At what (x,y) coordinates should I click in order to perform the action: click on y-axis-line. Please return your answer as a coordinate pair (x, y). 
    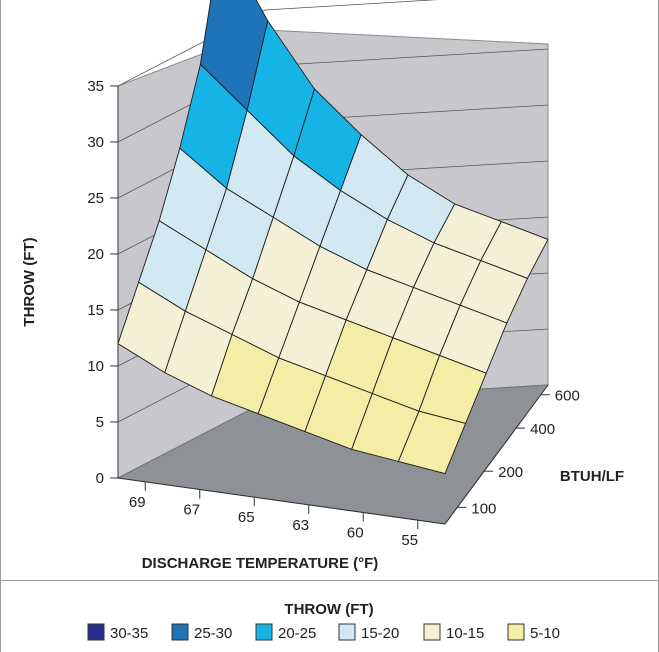
    Looking at the image, I should click on (496, 454).